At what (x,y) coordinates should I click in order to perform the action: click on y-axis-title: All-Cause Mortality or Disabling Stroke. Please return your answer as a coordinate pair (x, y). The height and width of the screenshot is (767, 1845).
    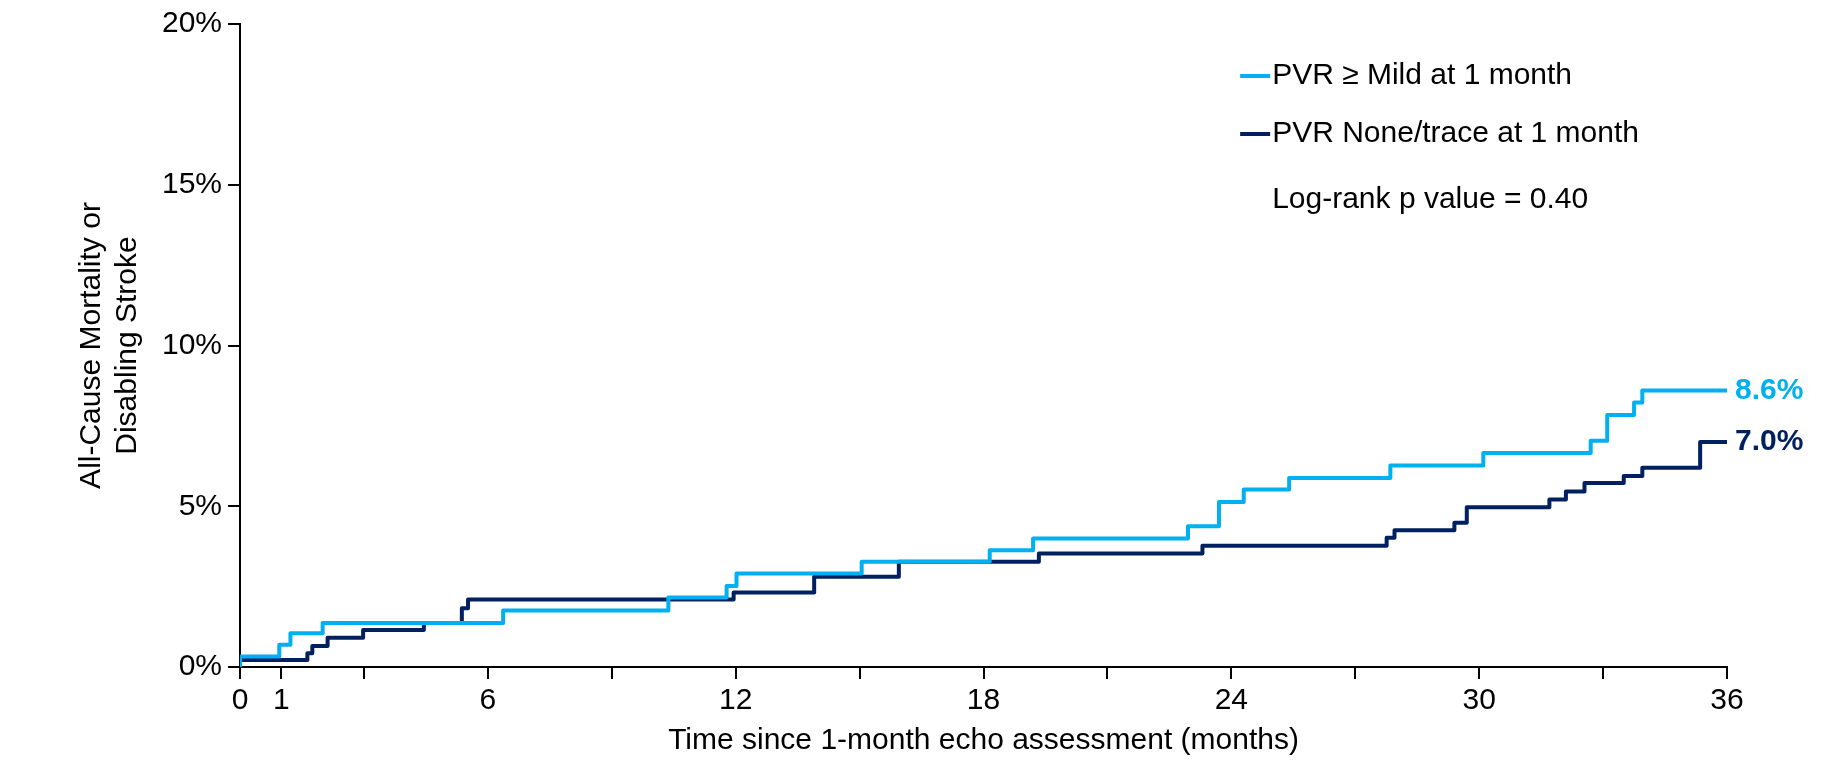
    Looking at the image, I should click on (108, 345).